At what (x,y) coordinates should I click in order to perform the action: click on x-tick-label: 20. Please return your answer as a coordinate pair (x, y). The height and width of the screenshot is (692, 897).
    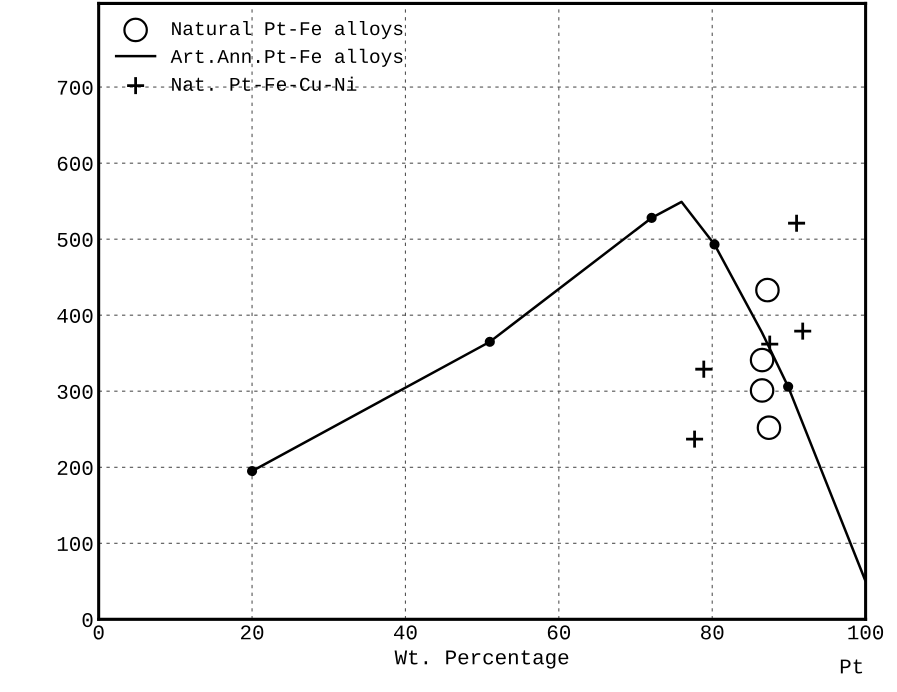
    Looking at the image, I should click on (252, 632).